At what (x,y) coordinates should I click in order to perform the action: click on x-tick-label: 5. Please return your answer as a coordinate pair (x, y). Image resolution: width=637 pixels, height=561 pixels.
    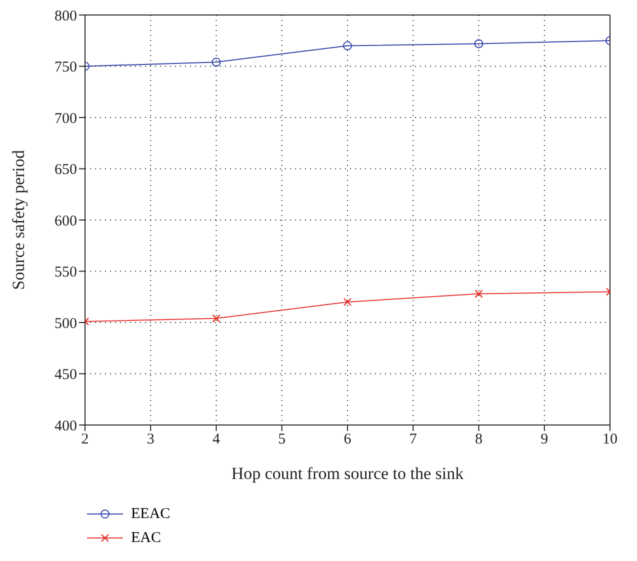
    Looking at the image, I should click on (282, 440).